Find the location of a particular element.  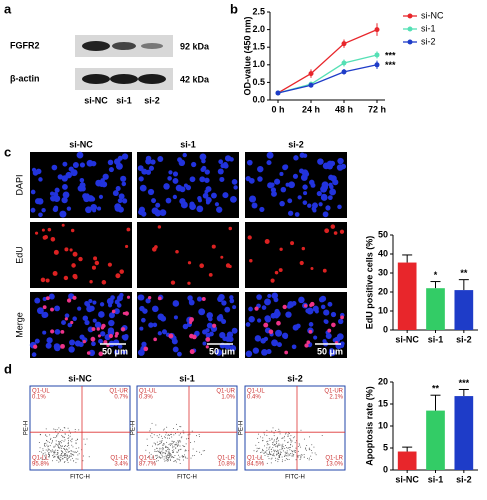

significance: ** is located at coordinates (436, 389).